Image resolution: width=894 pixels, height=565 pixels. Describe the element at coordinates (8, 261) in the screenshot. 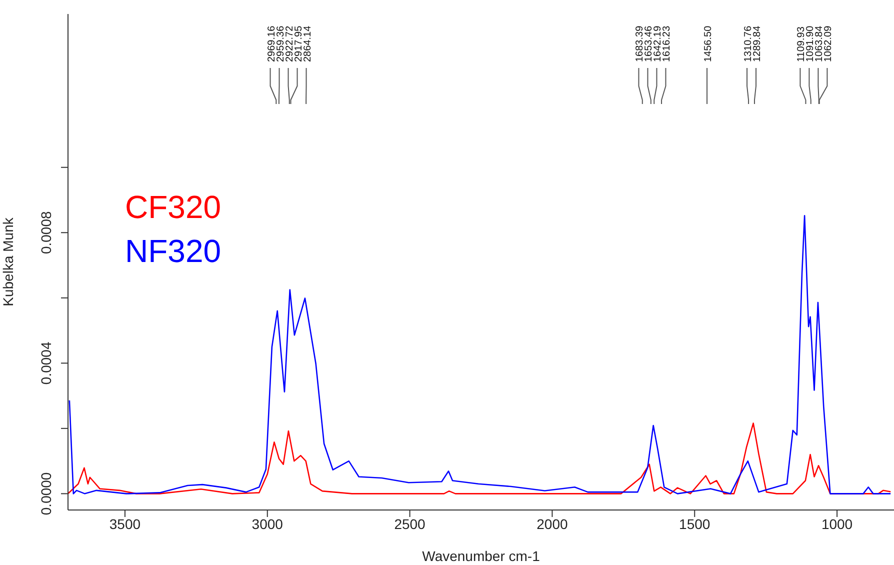

I see `y-axis-title: Kubelka Munk` at that location.